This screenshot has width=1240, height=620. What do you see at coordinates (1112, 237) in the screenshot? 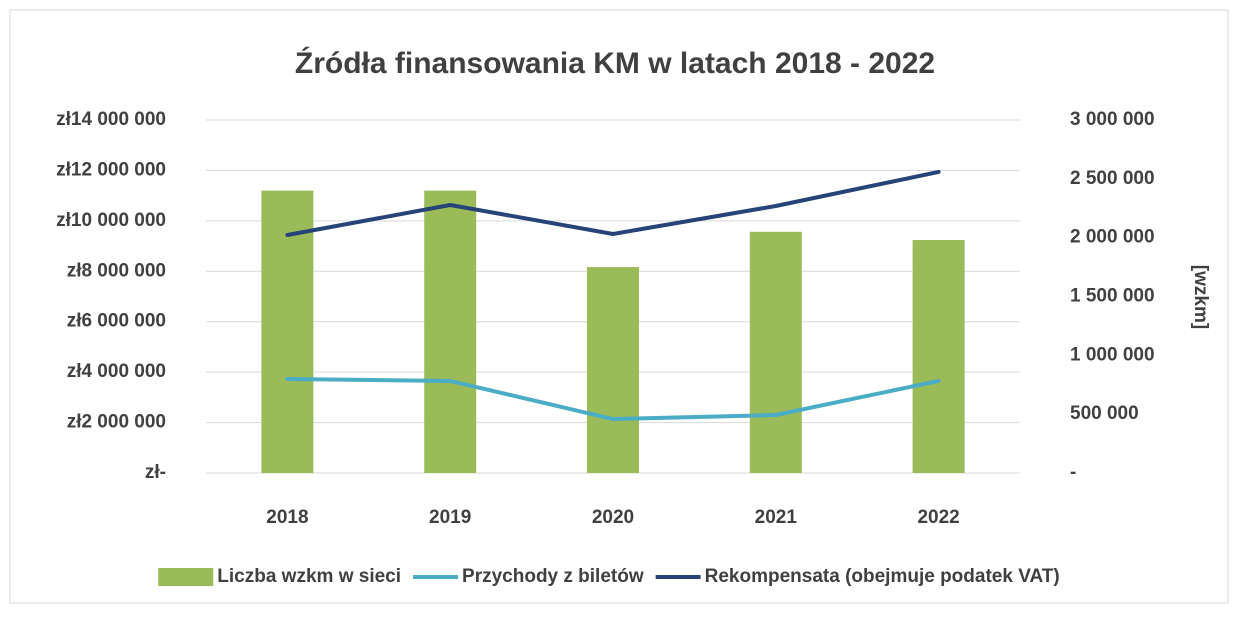
I see `y2-tick-label: 2 000 000` at bounding box center [1112, 237].